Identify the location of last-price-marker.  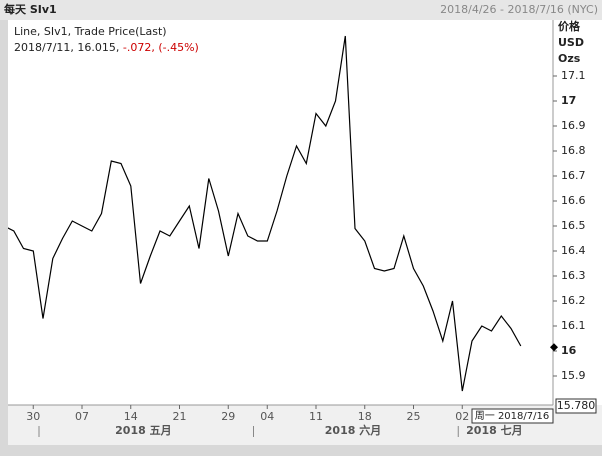
(554, 347).